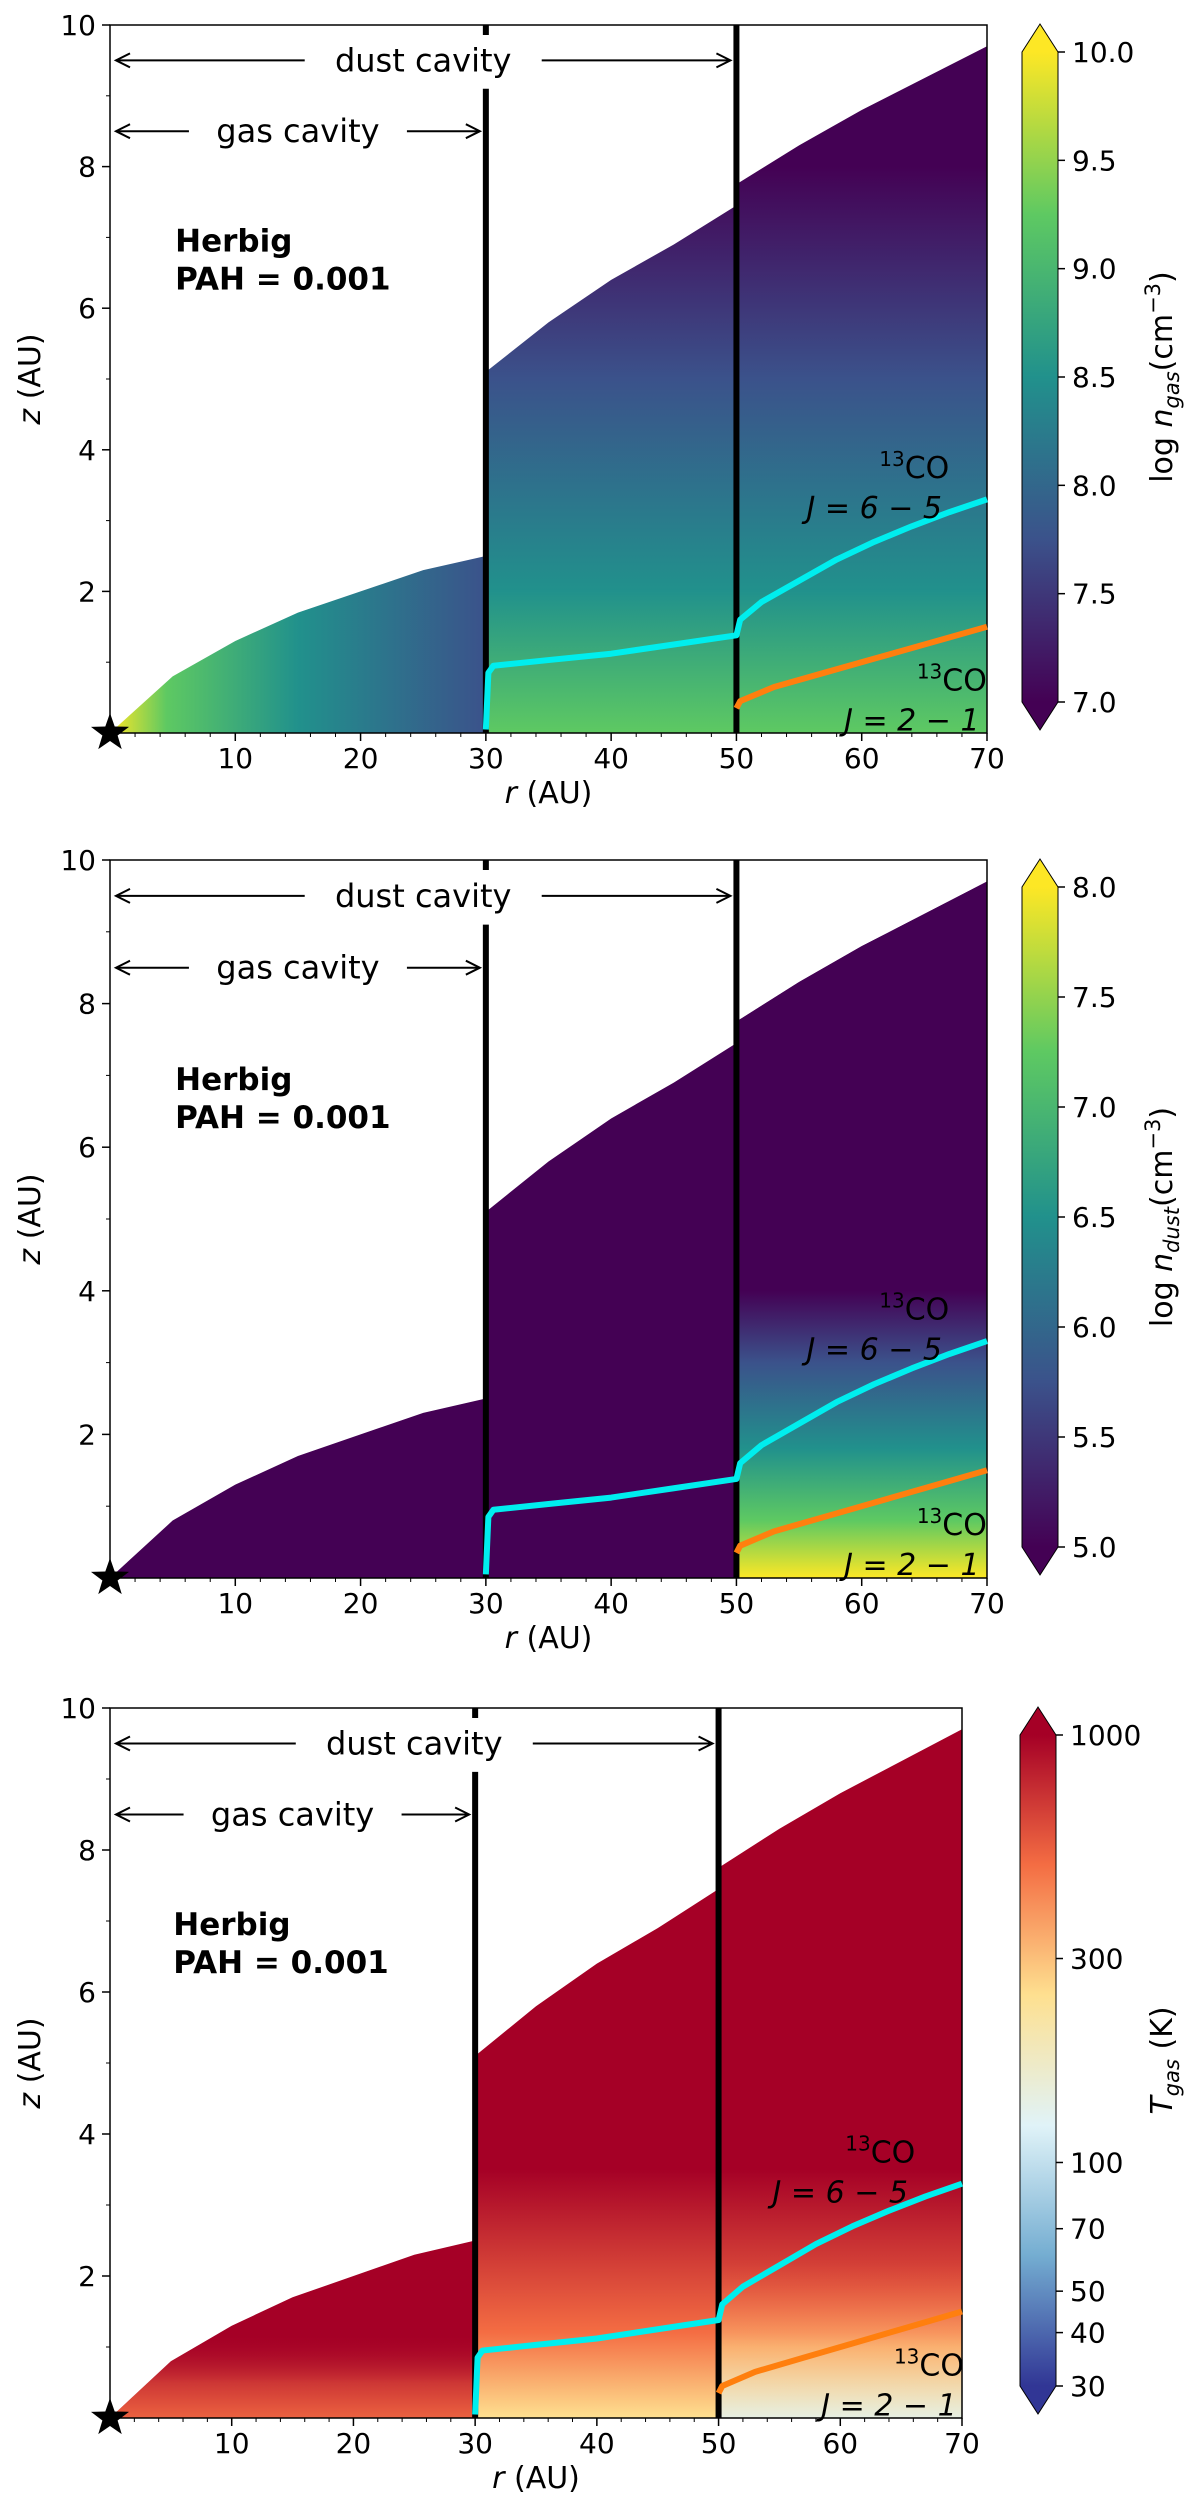 The height and width of the screenshot is (2501, 1200). I want to click on colorbar-label-subscript: dust, so click(1172, 1229).